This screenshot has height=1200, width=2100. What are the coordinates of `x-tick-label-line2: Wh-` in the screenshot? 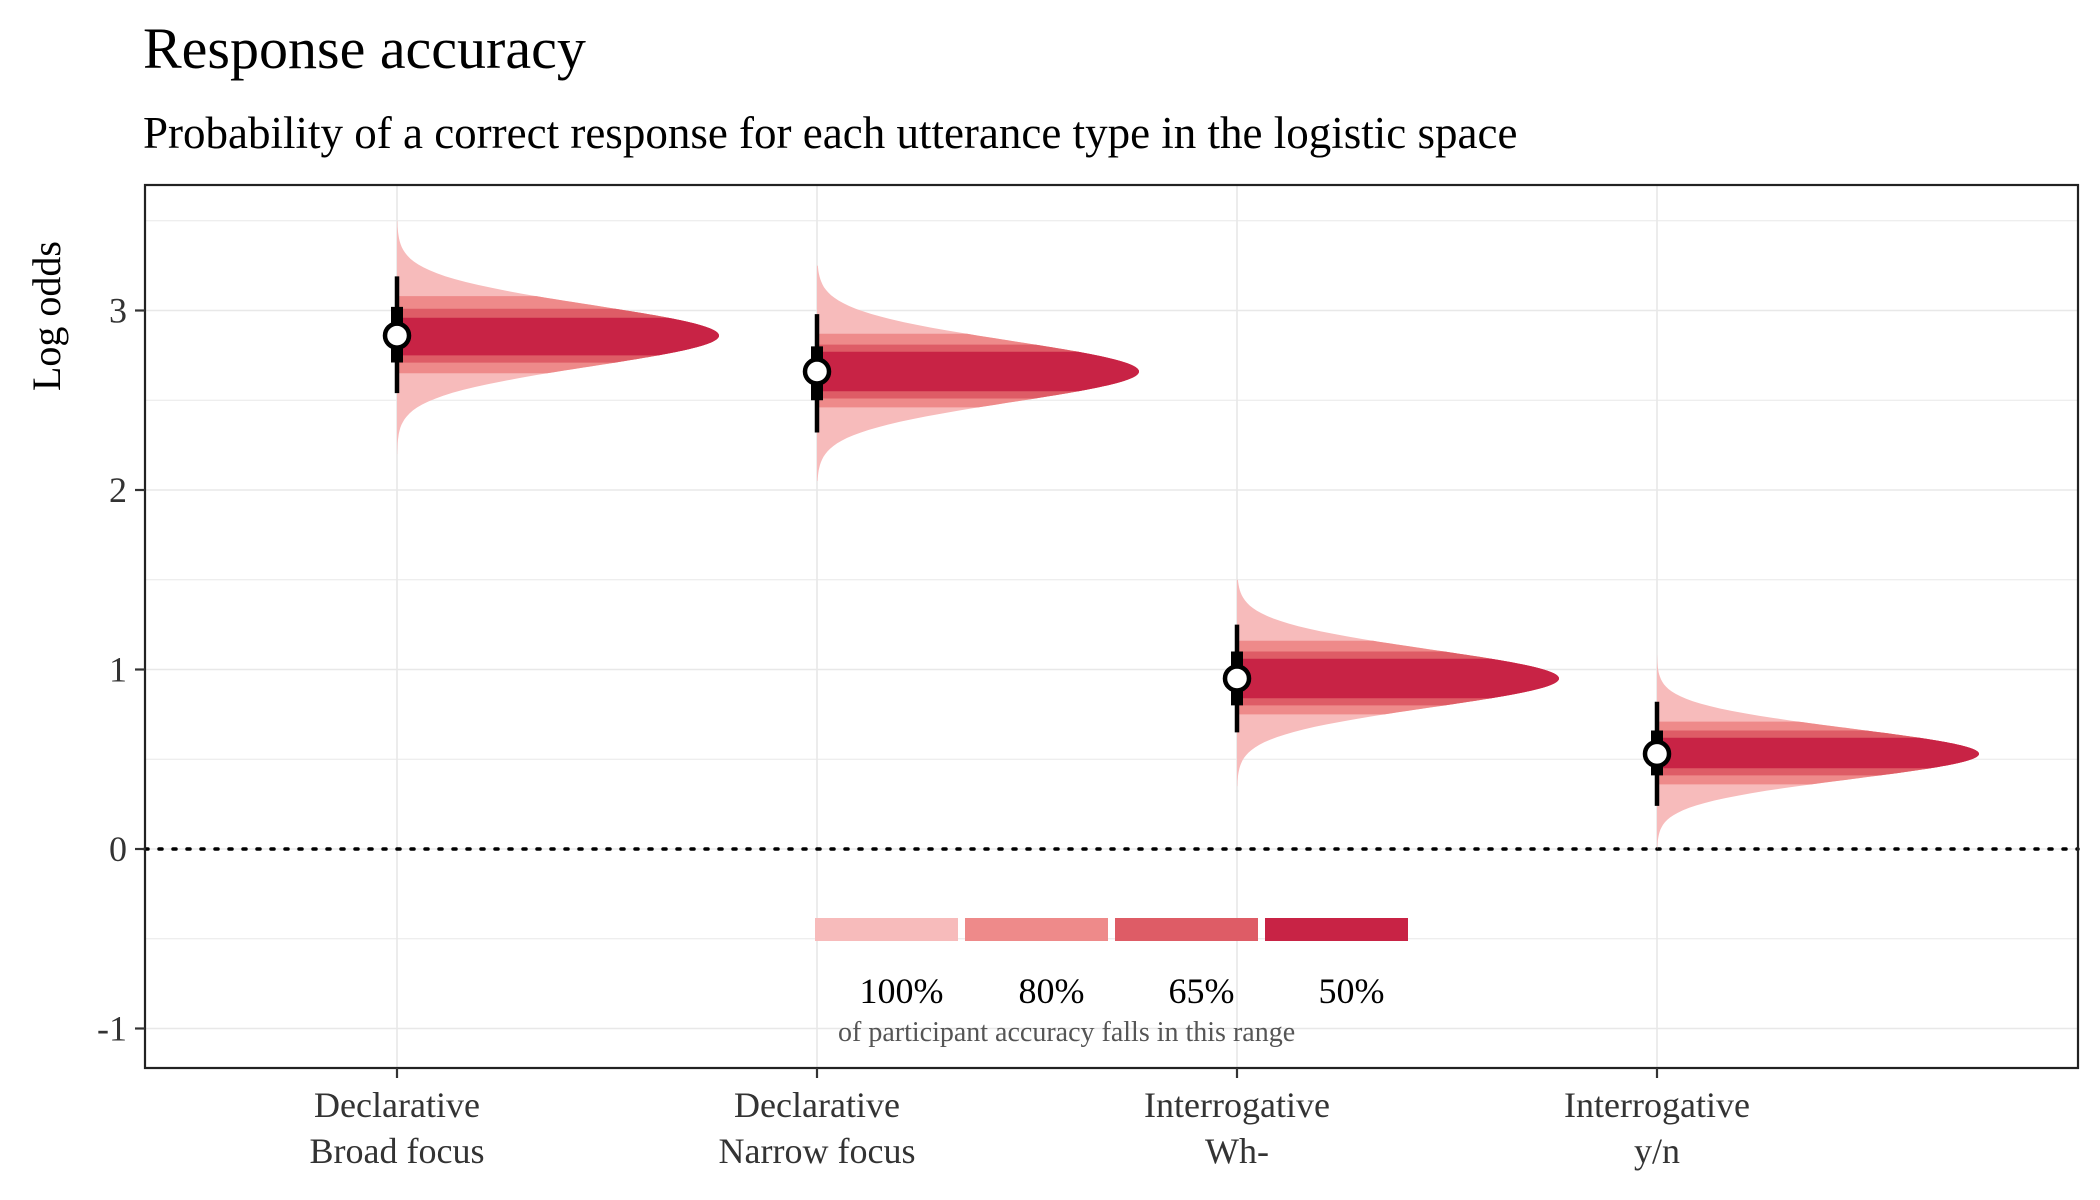 It's located at (1237, 1151).